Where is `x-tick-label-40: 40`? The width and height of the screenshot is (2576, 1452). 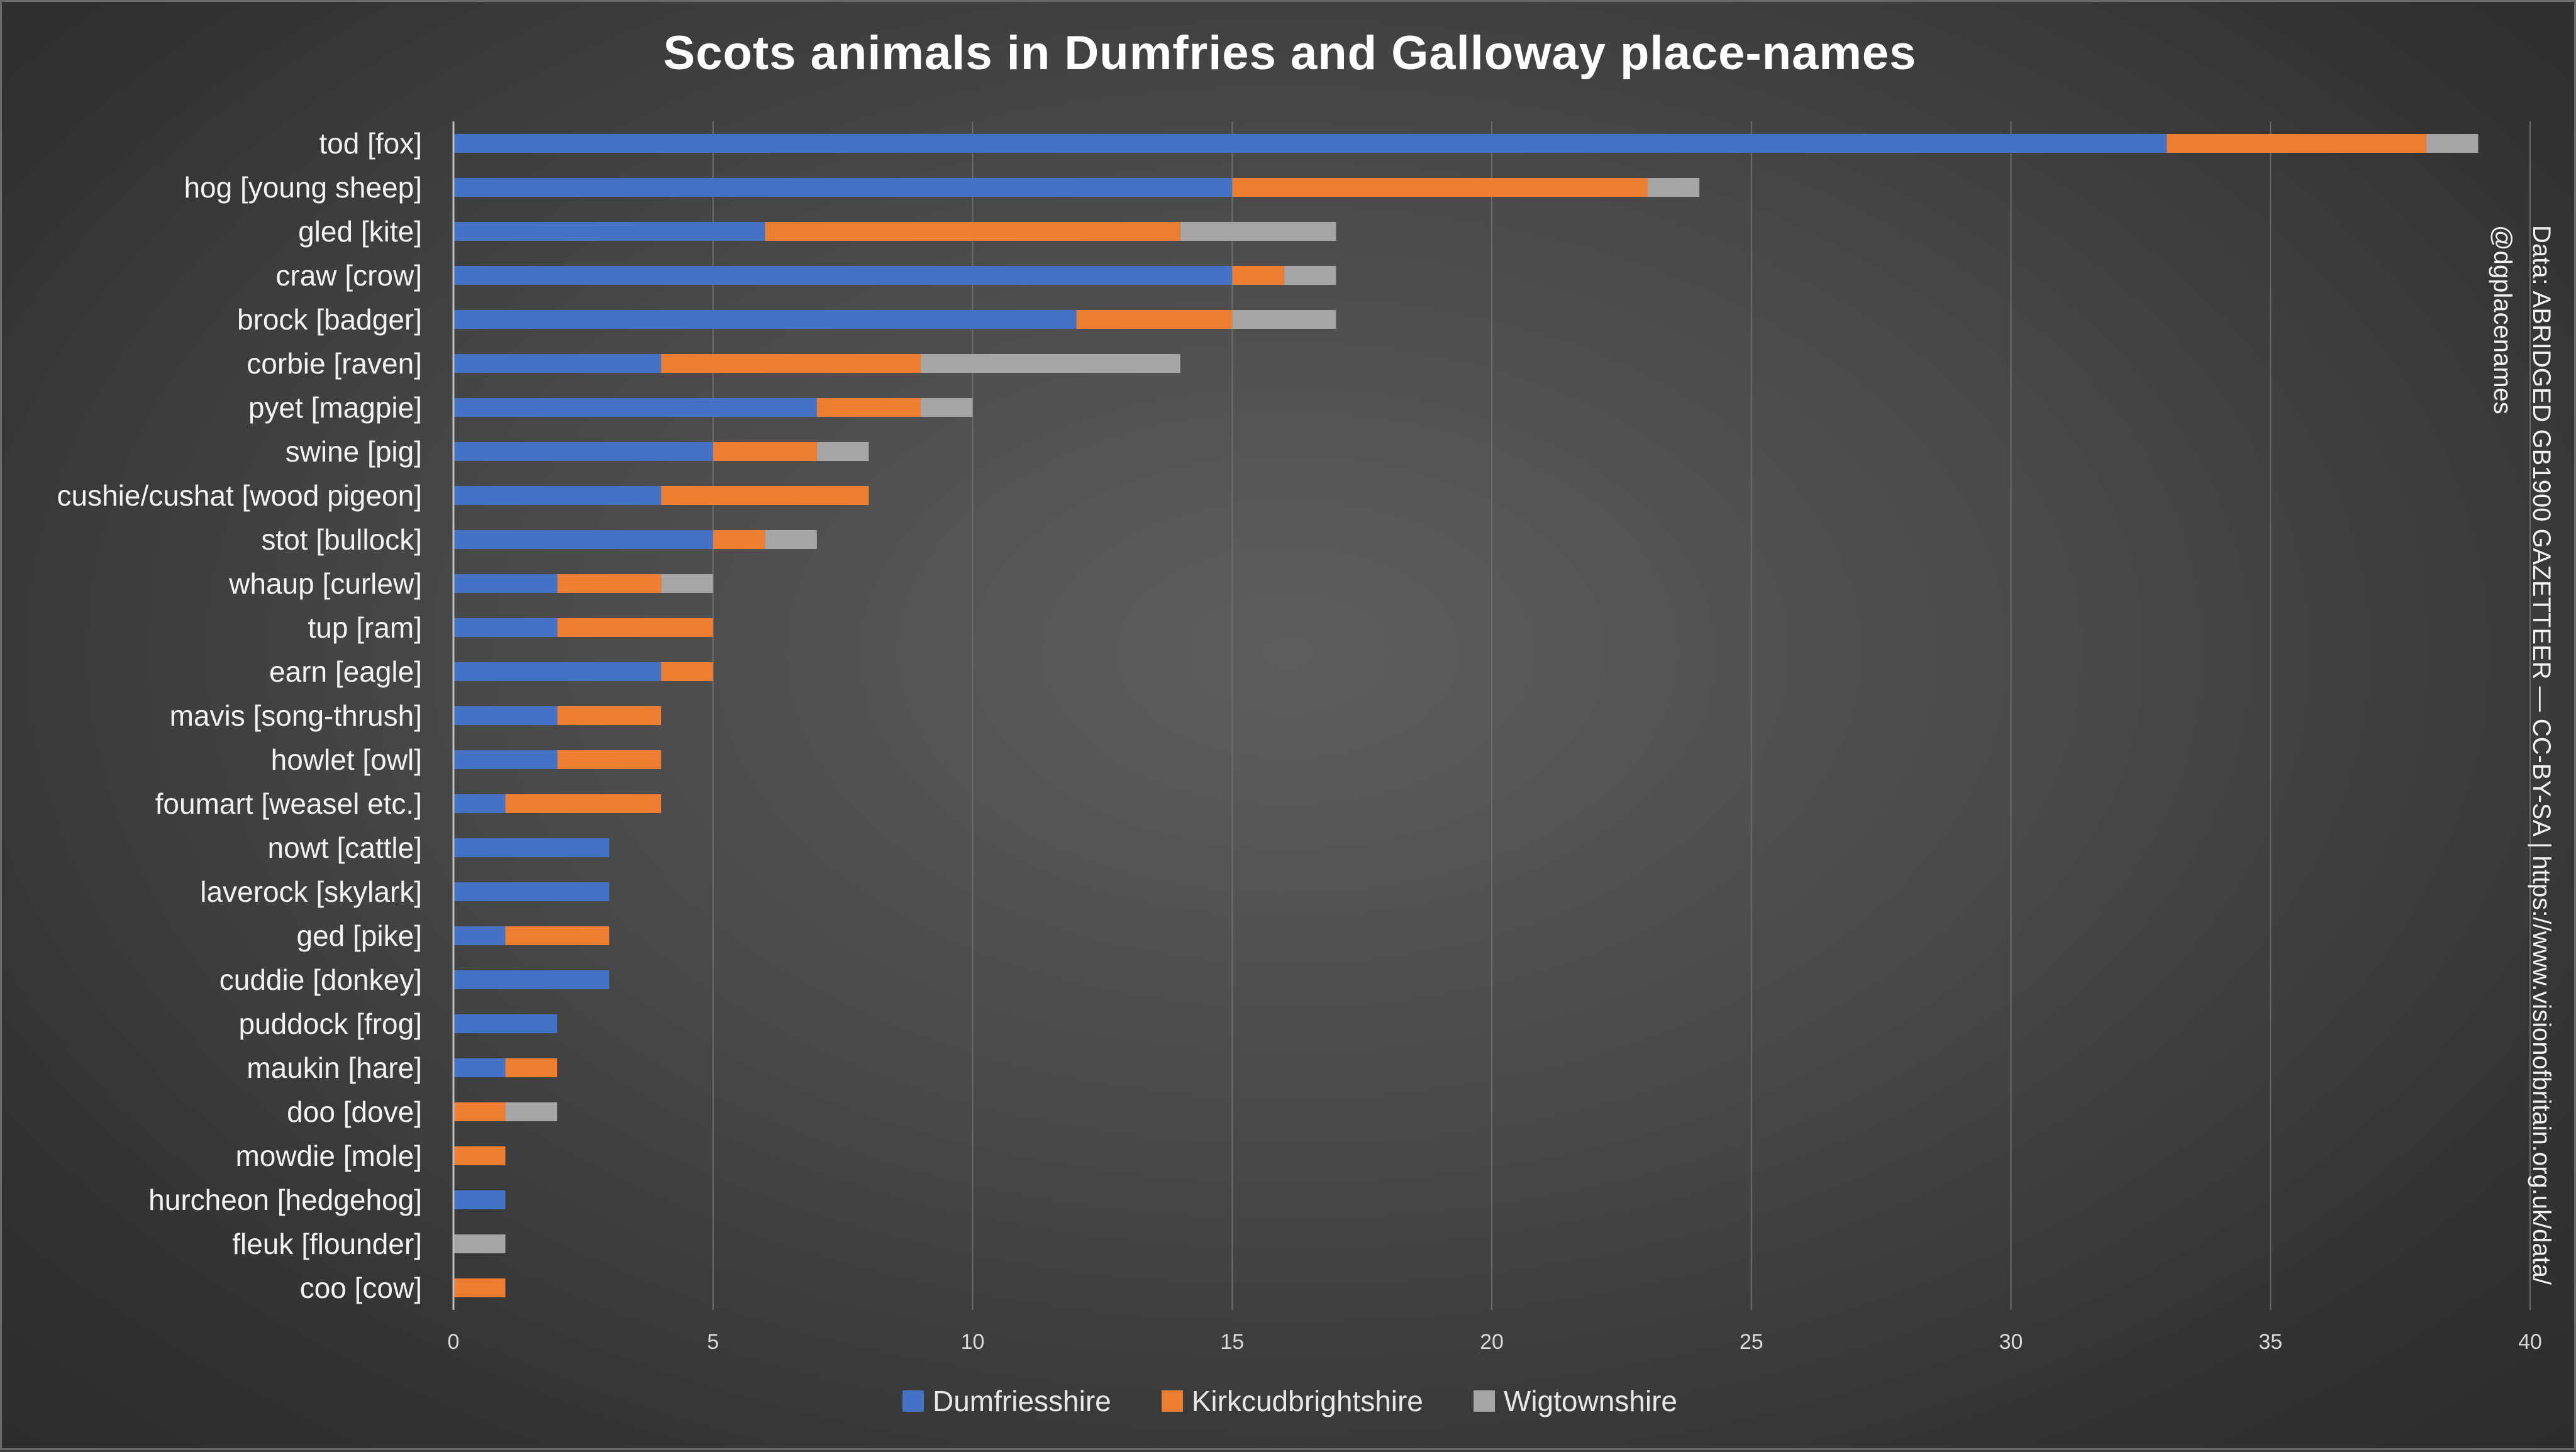 x-tick-label-40: 40 is located at coordinates (2530, 1342).